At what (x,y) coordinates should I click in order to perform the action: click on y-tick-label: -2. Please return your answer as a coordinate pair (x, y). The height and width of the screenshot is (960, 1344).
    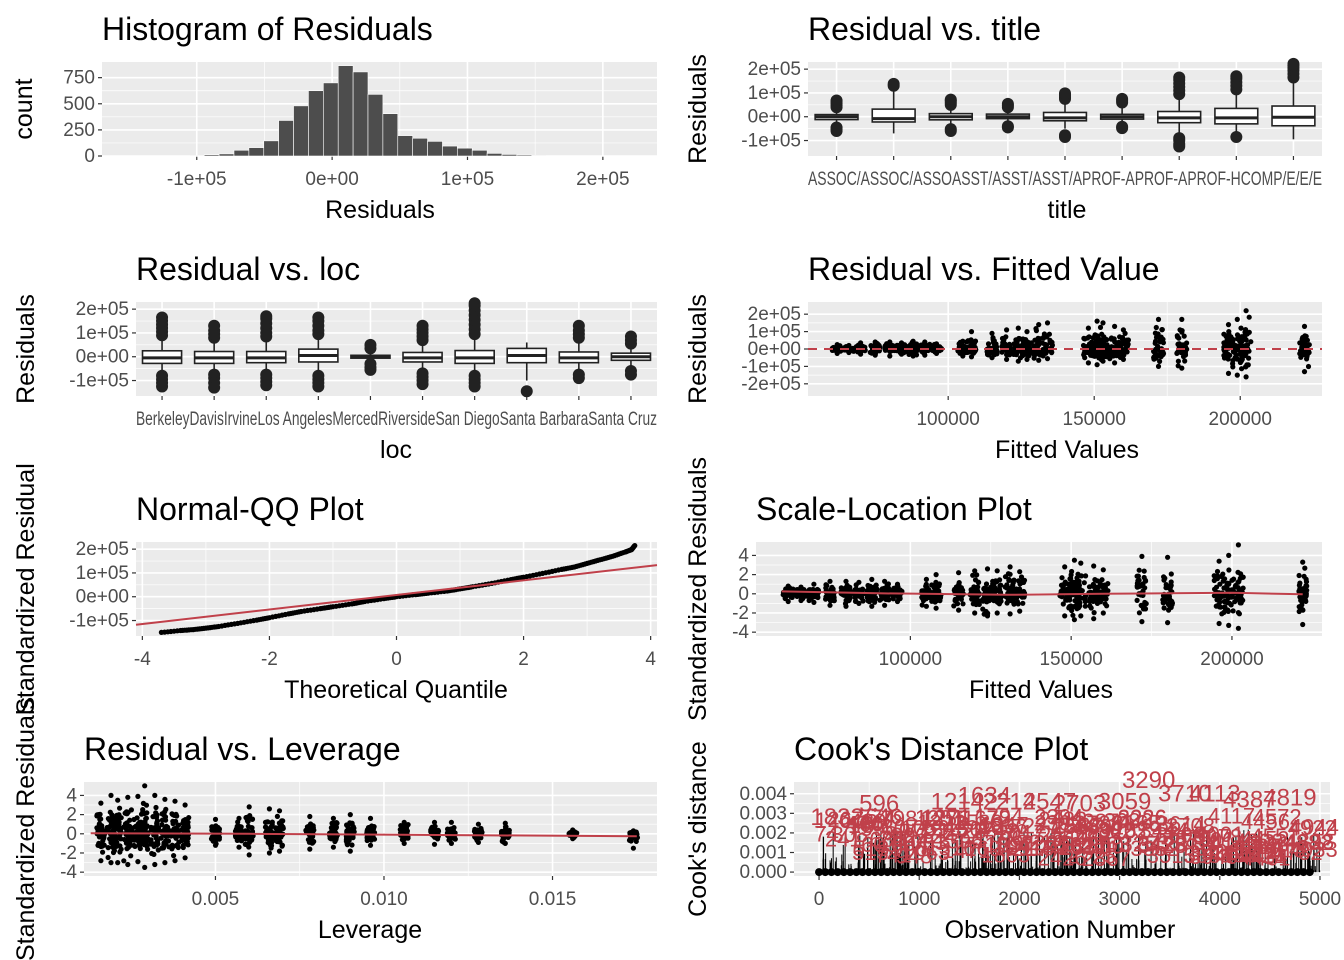
    Looking at the image, I should click on (68, 853).